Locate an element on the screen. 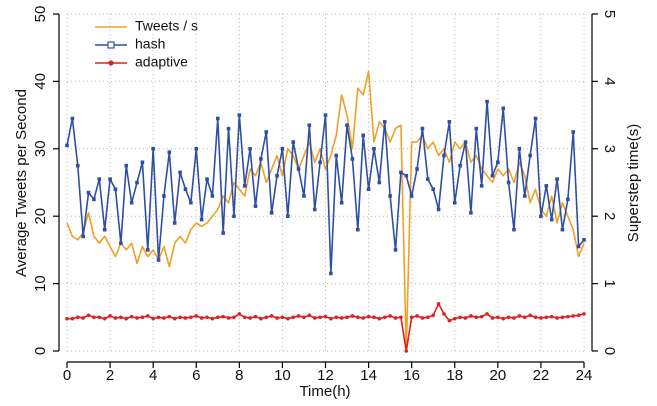  x-tick-label: 10 is located at coordinates (282, 375).